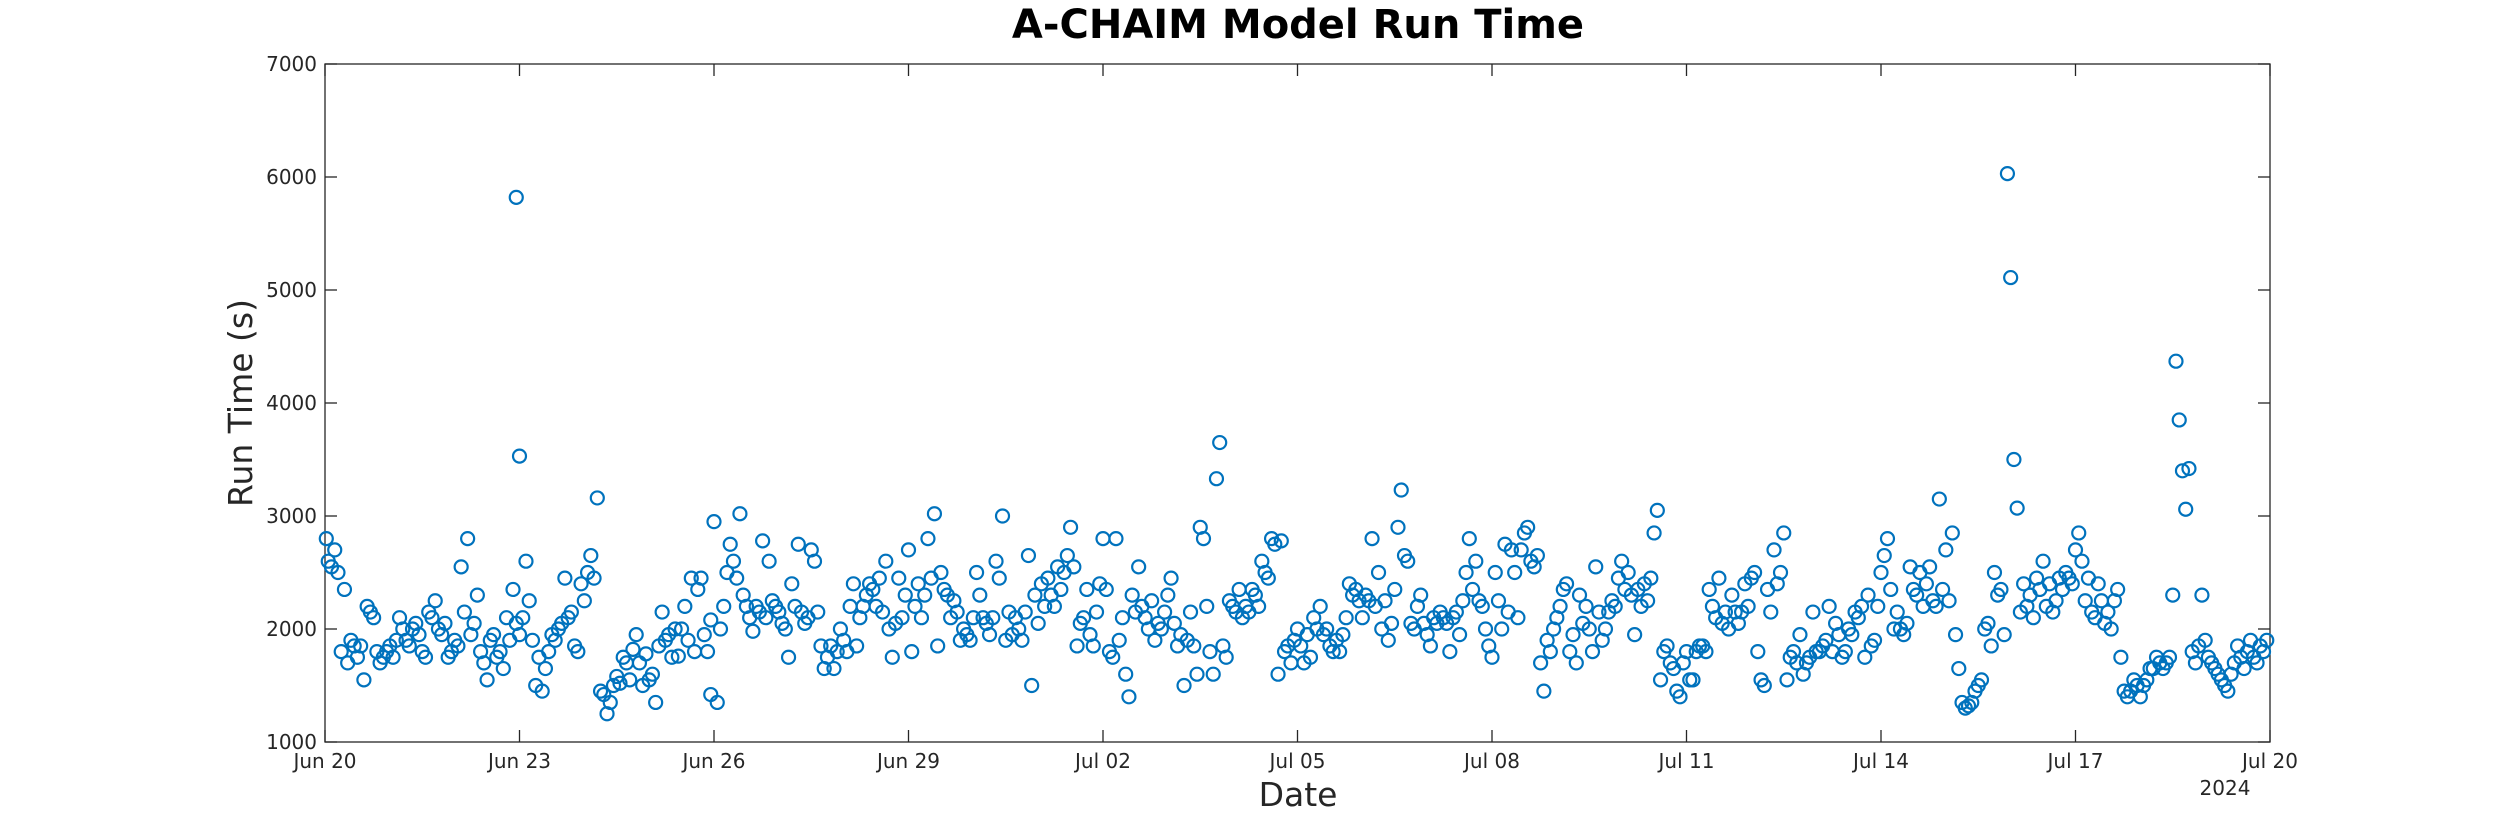 This screenshot has width=2500, height=833. I want to click on chart-title: A-CHAIM Model Run Time, so click(1298, 25).